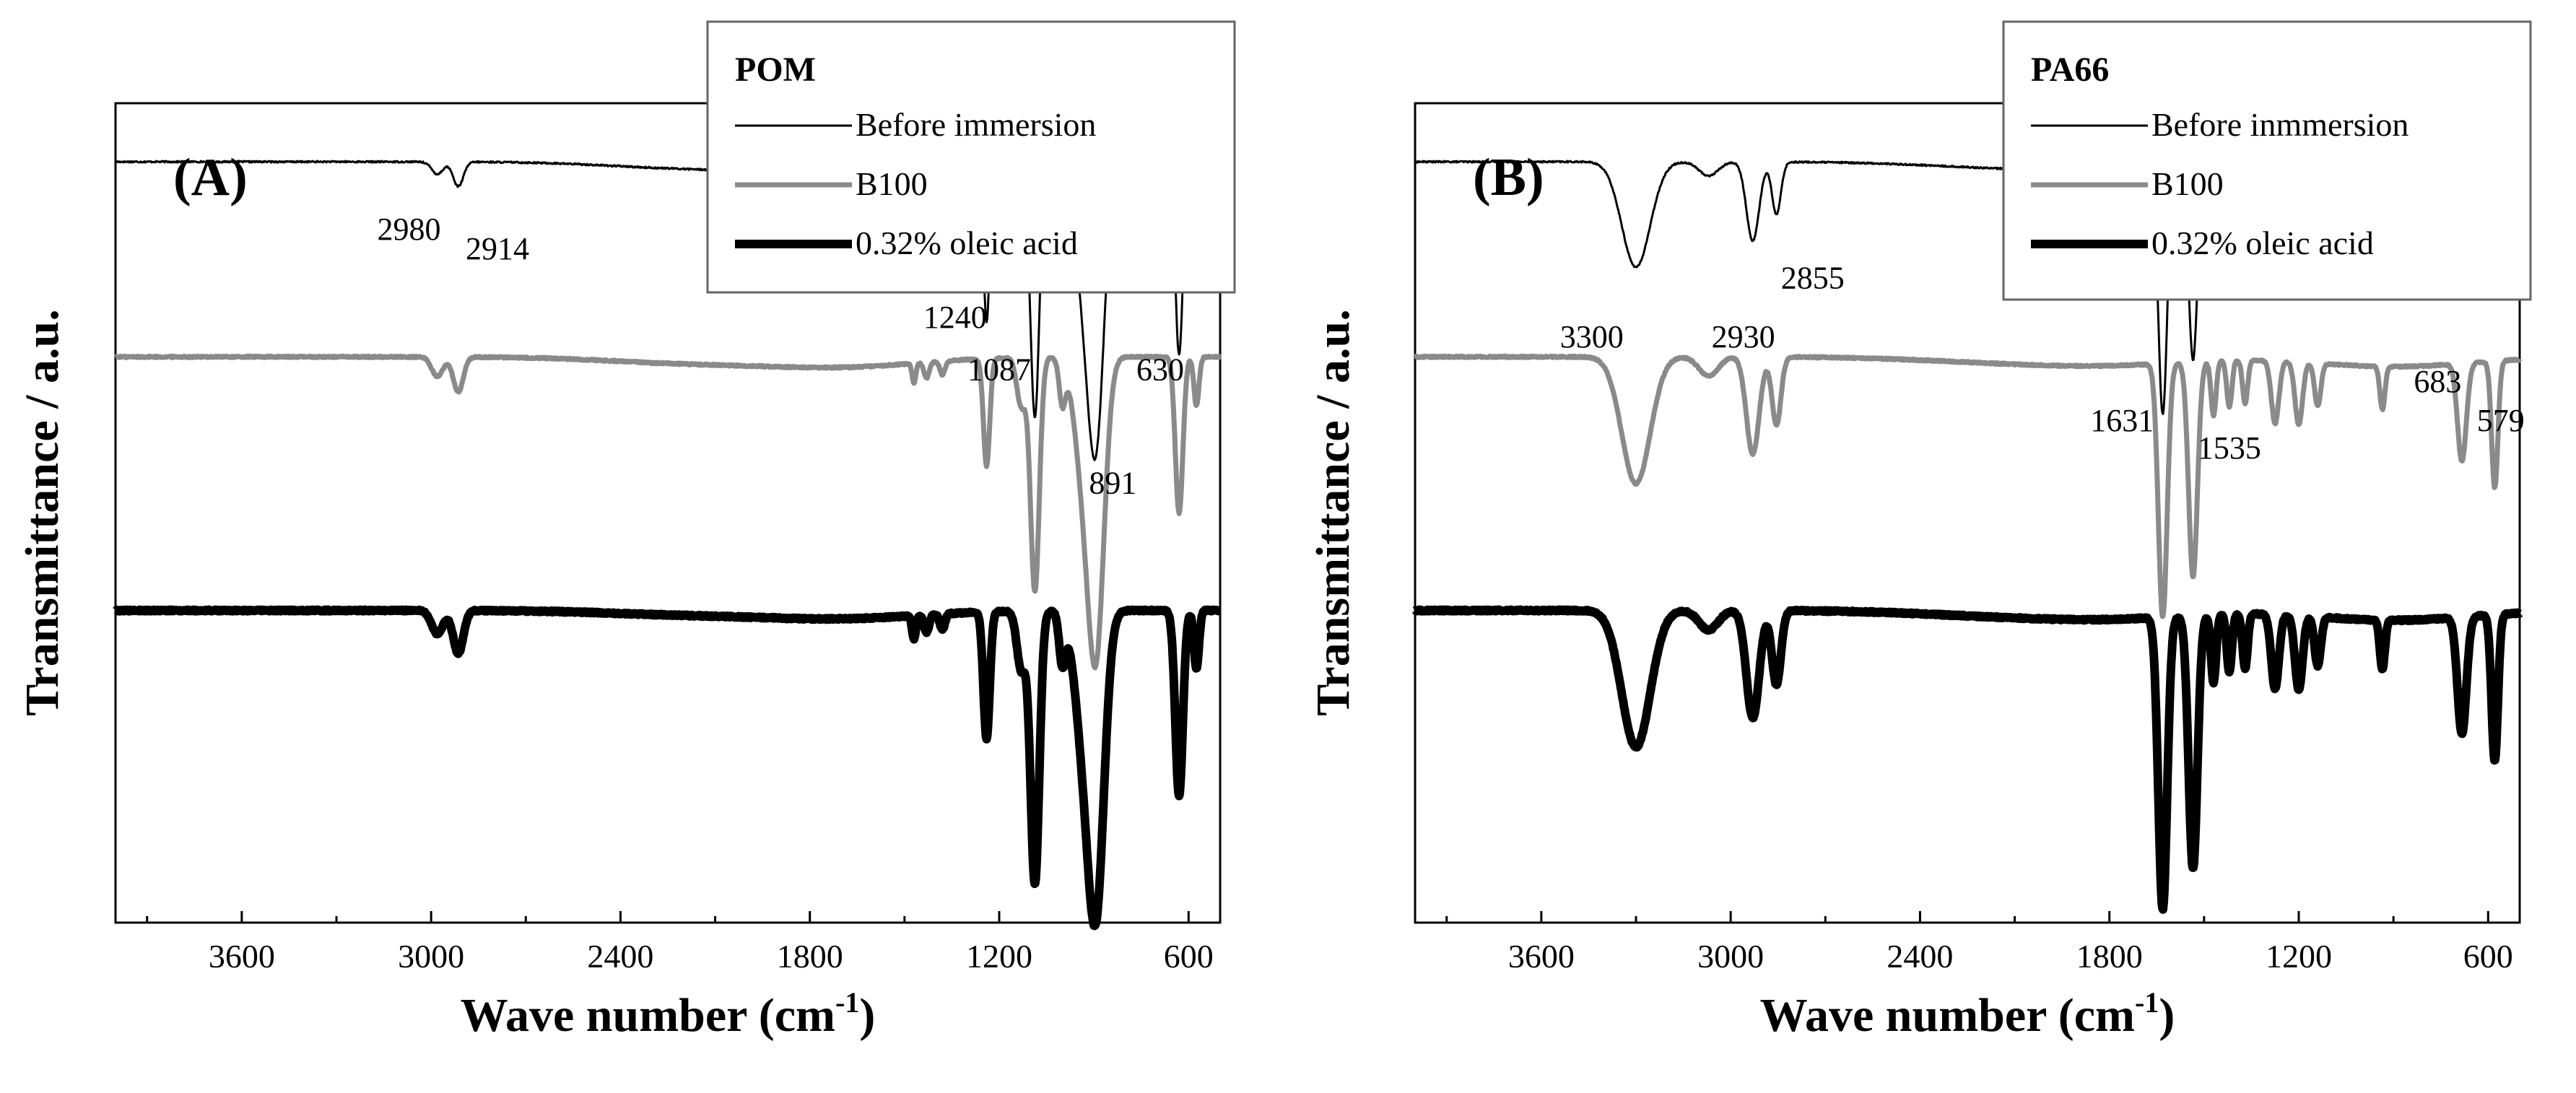  Describe the element at coordinates (210, 177) in the screenshot. I see `panel-label: (A)` at that location.